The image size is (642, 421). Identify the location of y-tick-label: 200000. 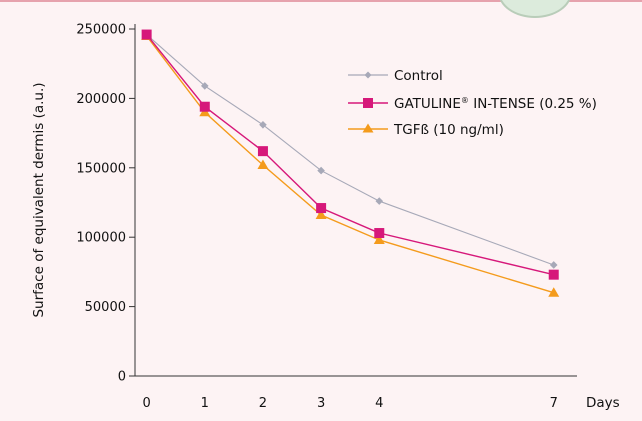
(101, 99).